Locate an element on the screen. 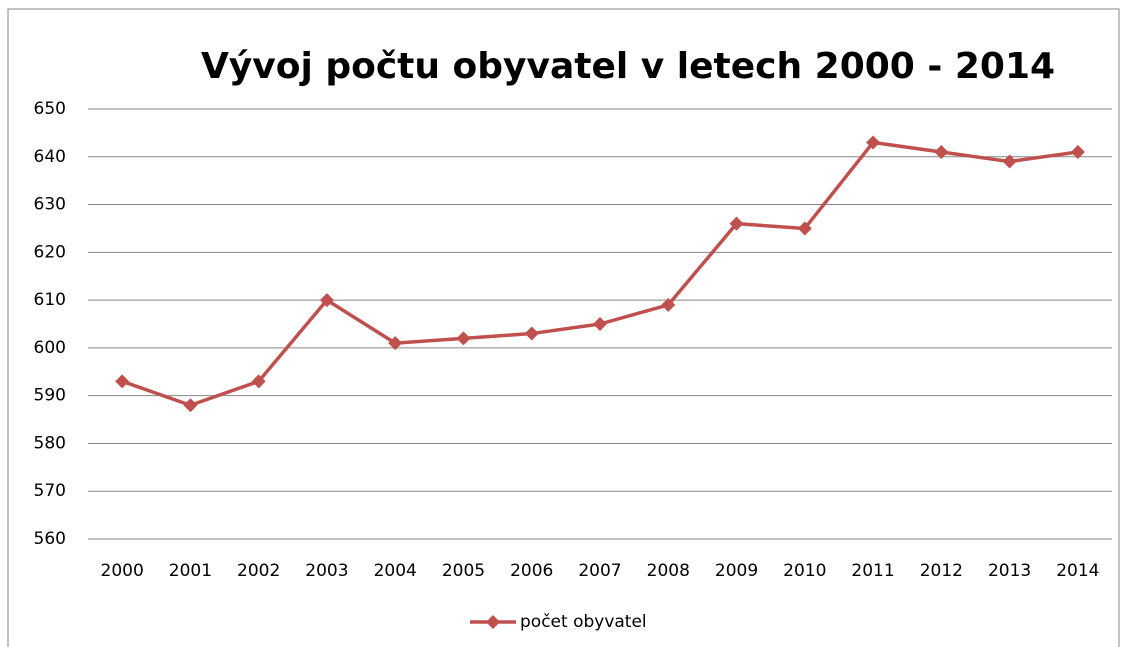  legend-label: počet obyvatel is located at coordinates (583, 622).